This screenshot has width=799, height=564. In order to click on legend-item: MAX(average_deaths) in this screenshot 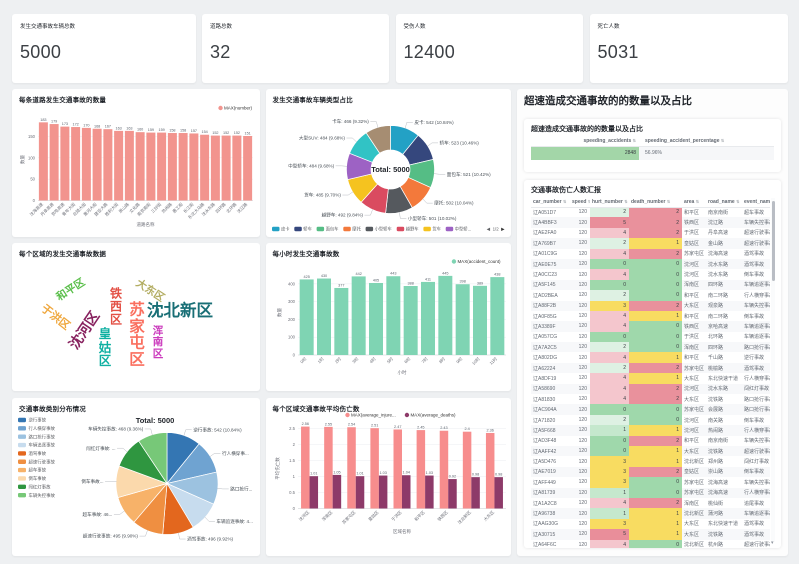, I will do `click(429, 414)`.